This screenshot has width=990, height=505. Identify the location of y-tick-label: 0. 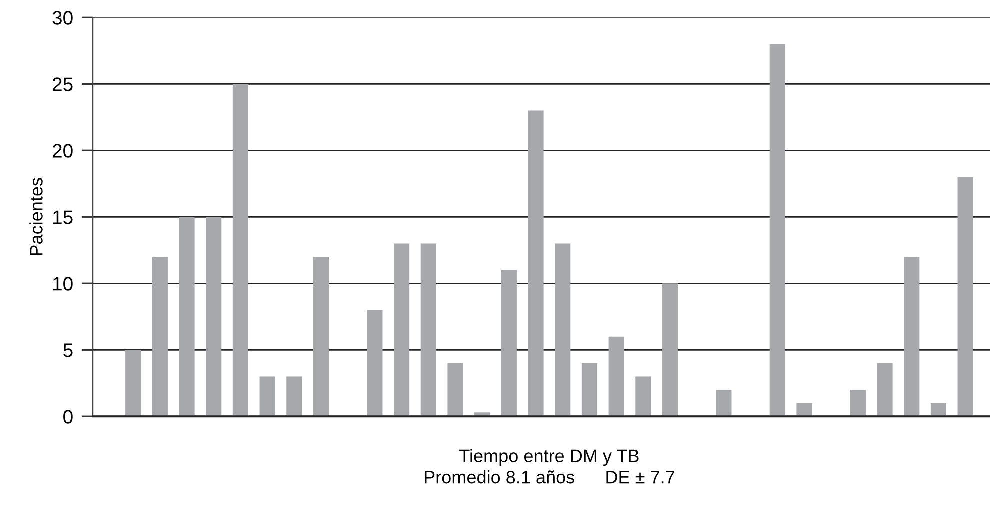
(68, 417).